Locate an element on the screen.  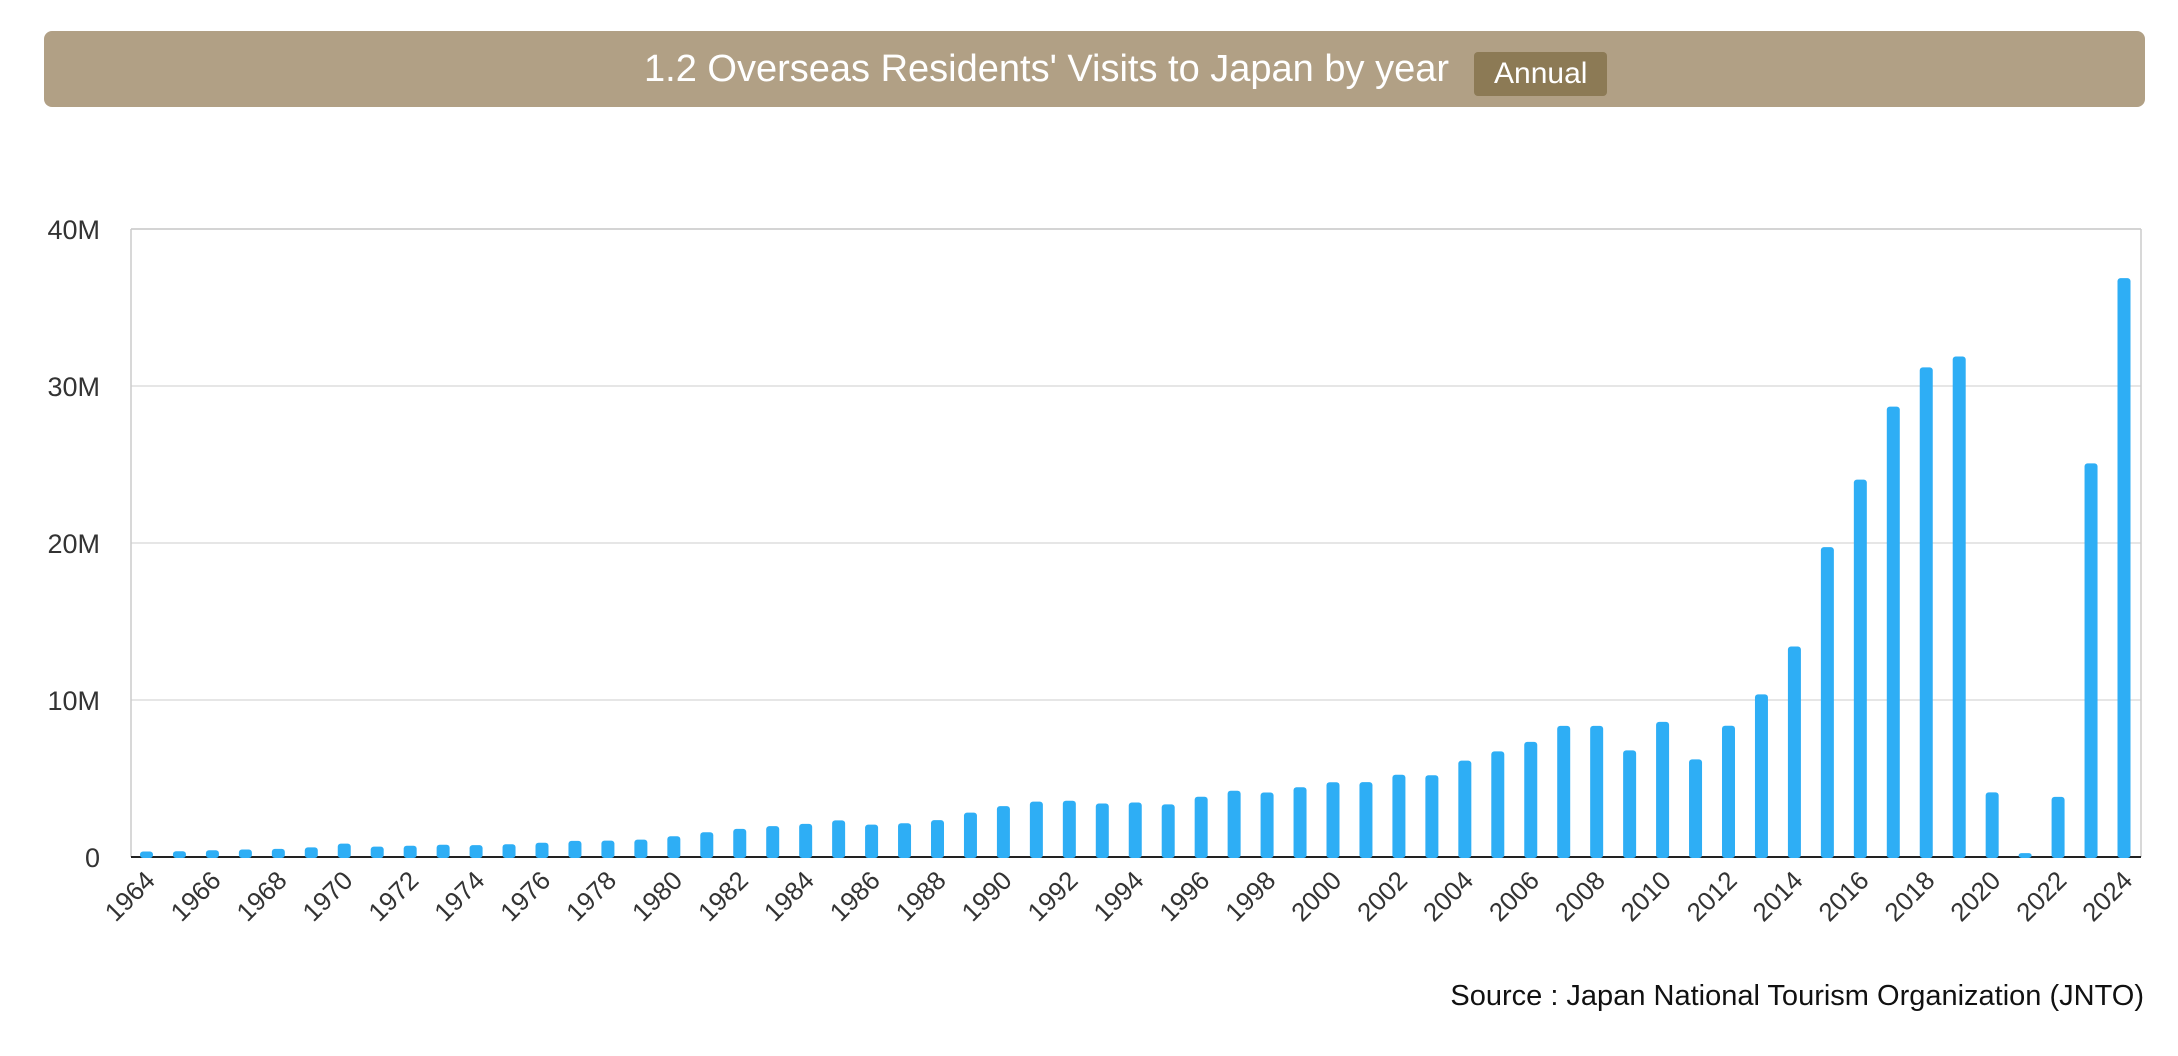
bar-1977 is located at coordinates (575, 849).